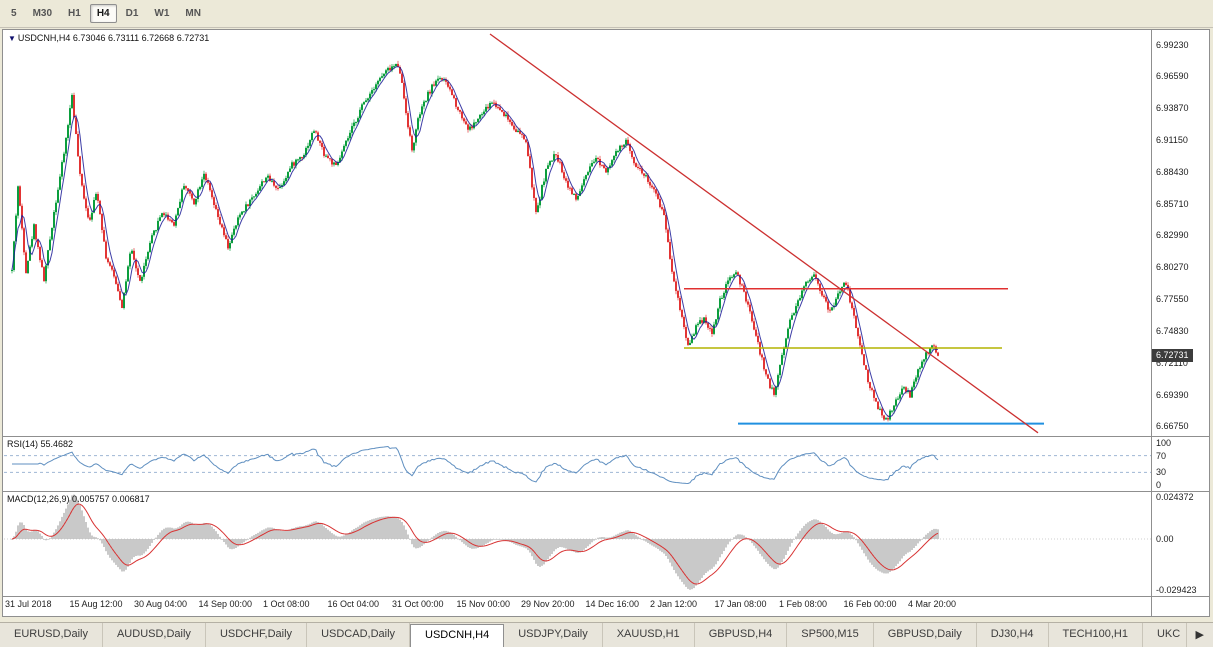 Image resolution: width=1213 pixels, height=647 pixels. I want to click on macd-label: MACD(12,26,9) 0.005757 0.006817, so click(78, 499).